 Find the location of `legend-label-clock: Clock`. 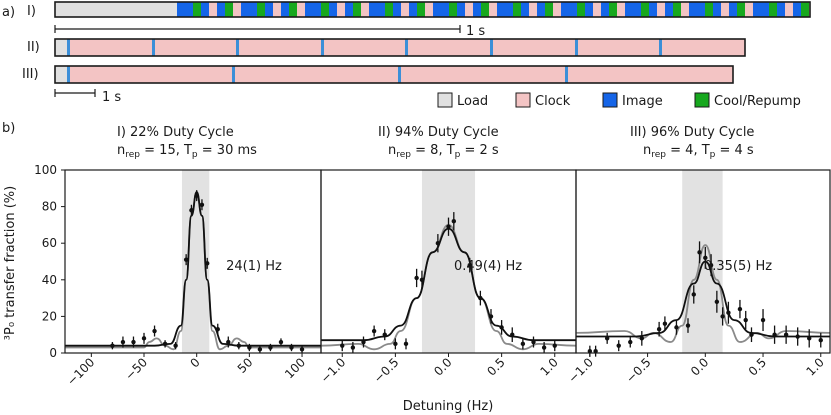

legend-label-clock: Clock is located at coordinates (553, 101).